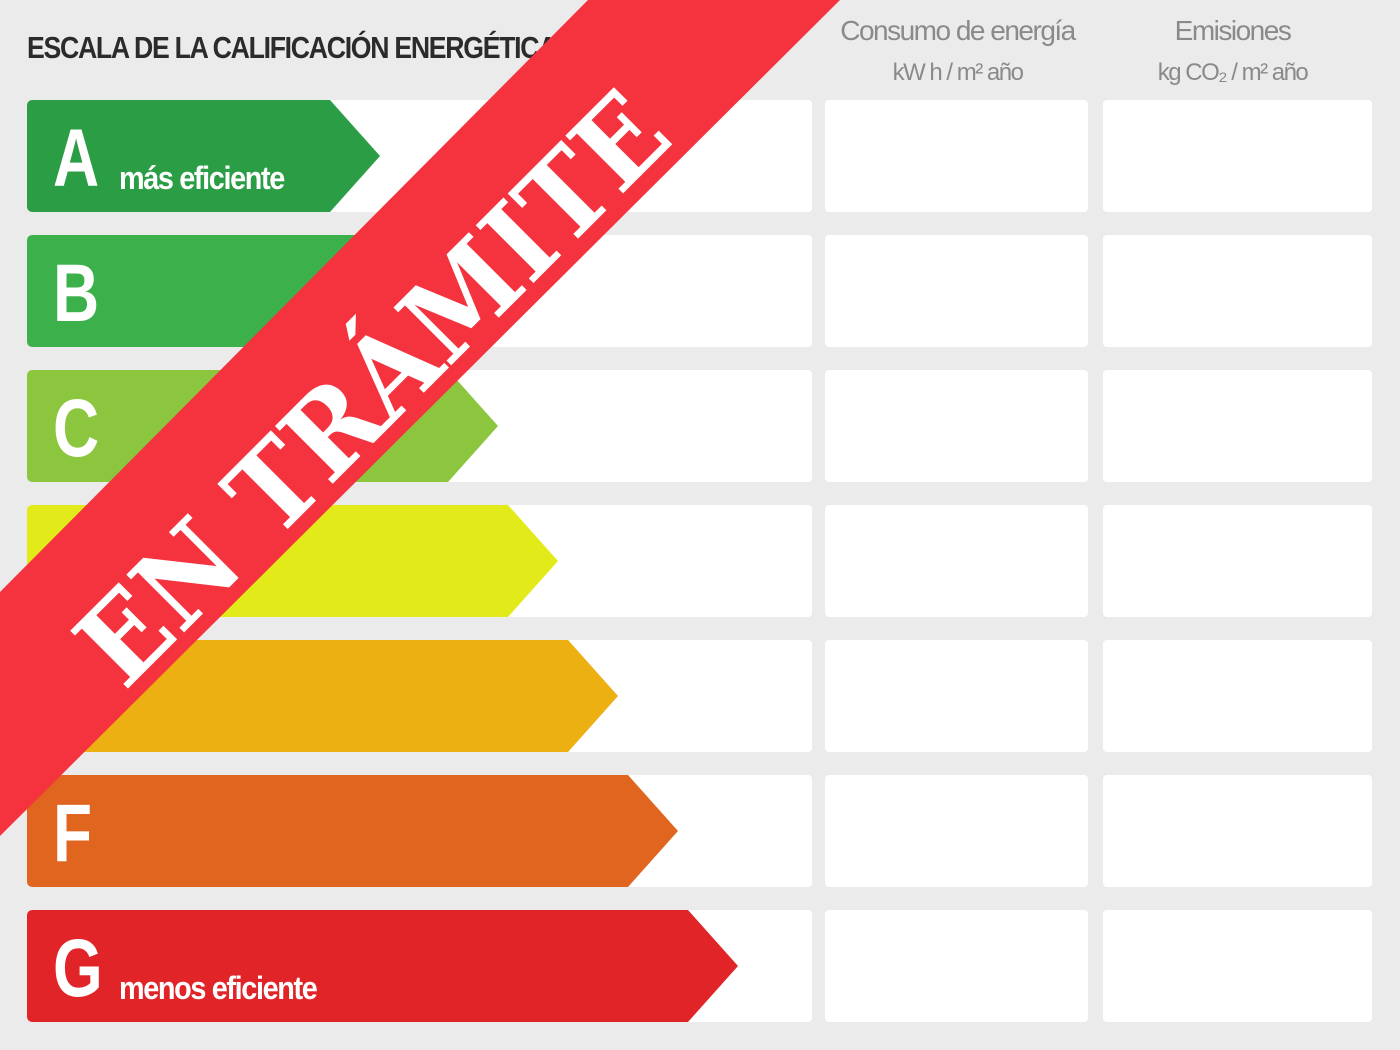 The height and width of the screenshot is (1050, 1400). I want to click on rating-bar-cell, so click(625, 426).